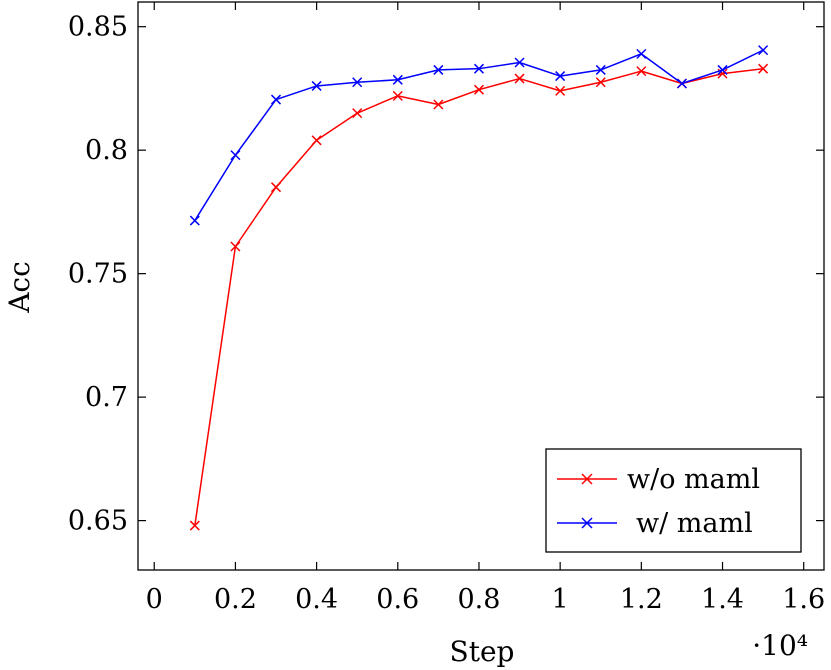  What do you see at coordinates (478, 599) in the screenshot?
I see `x-tick-label: 0.8` at bounding box center [478, 599].